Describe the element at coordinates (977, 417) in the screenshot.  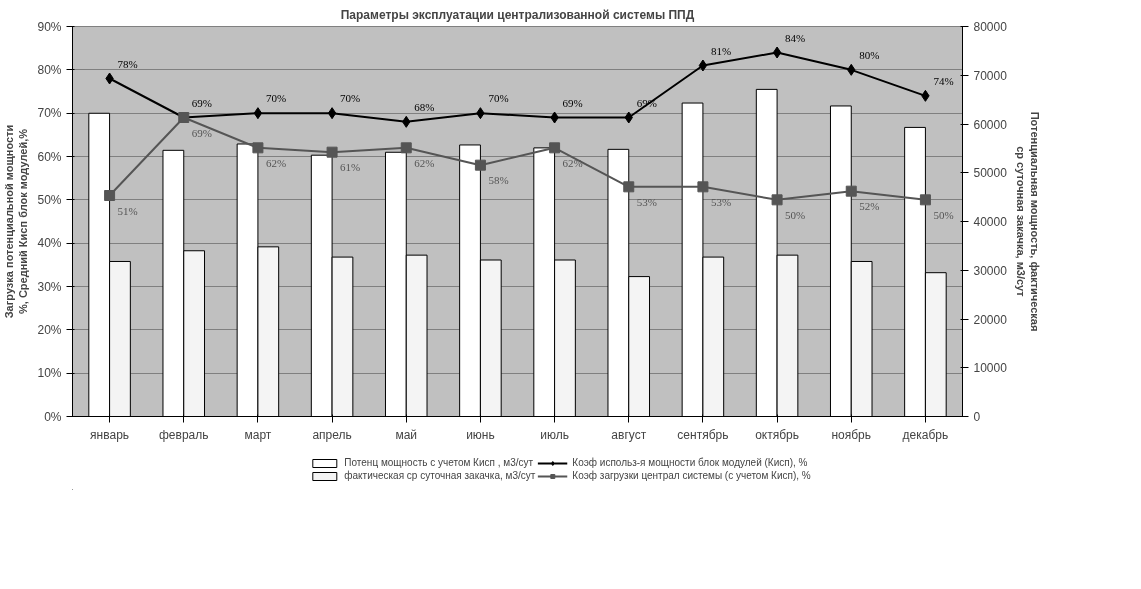
I see `y2-tick-label: 0` at that location.